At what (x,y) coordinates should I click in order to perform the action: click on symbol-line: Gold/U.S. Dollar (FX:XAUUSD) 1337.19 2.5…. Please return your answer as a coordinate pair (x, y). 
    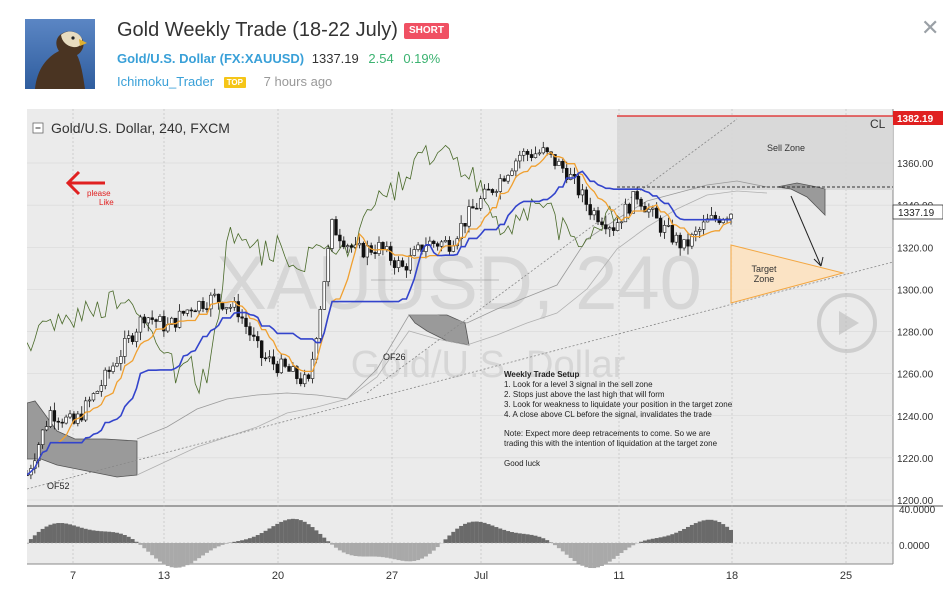
    Looking at the image, I should click on (278, 58).